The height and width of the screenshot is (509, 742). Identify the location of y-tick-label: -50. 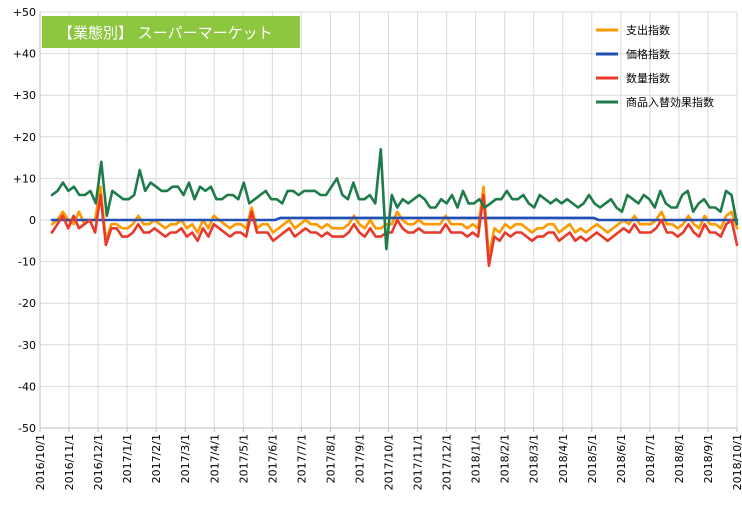
(27, 428).